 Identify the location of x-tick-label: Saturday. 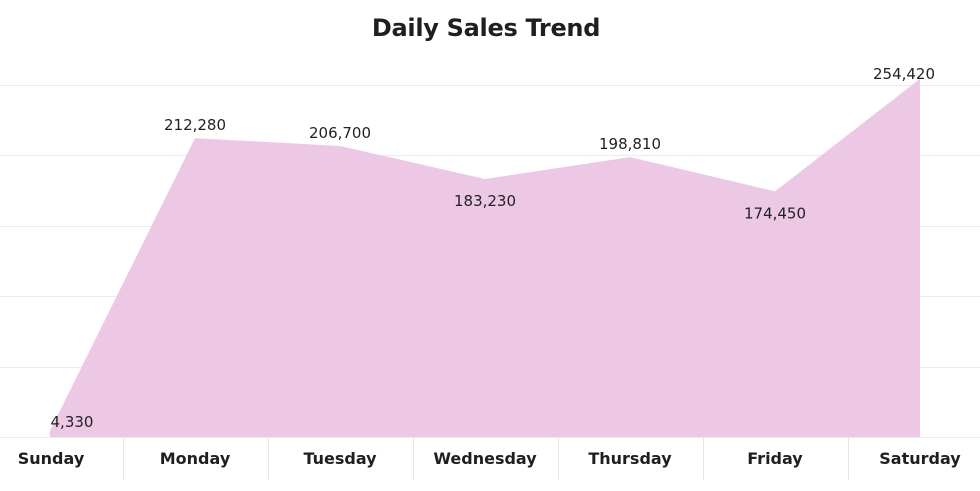
(920, 458).